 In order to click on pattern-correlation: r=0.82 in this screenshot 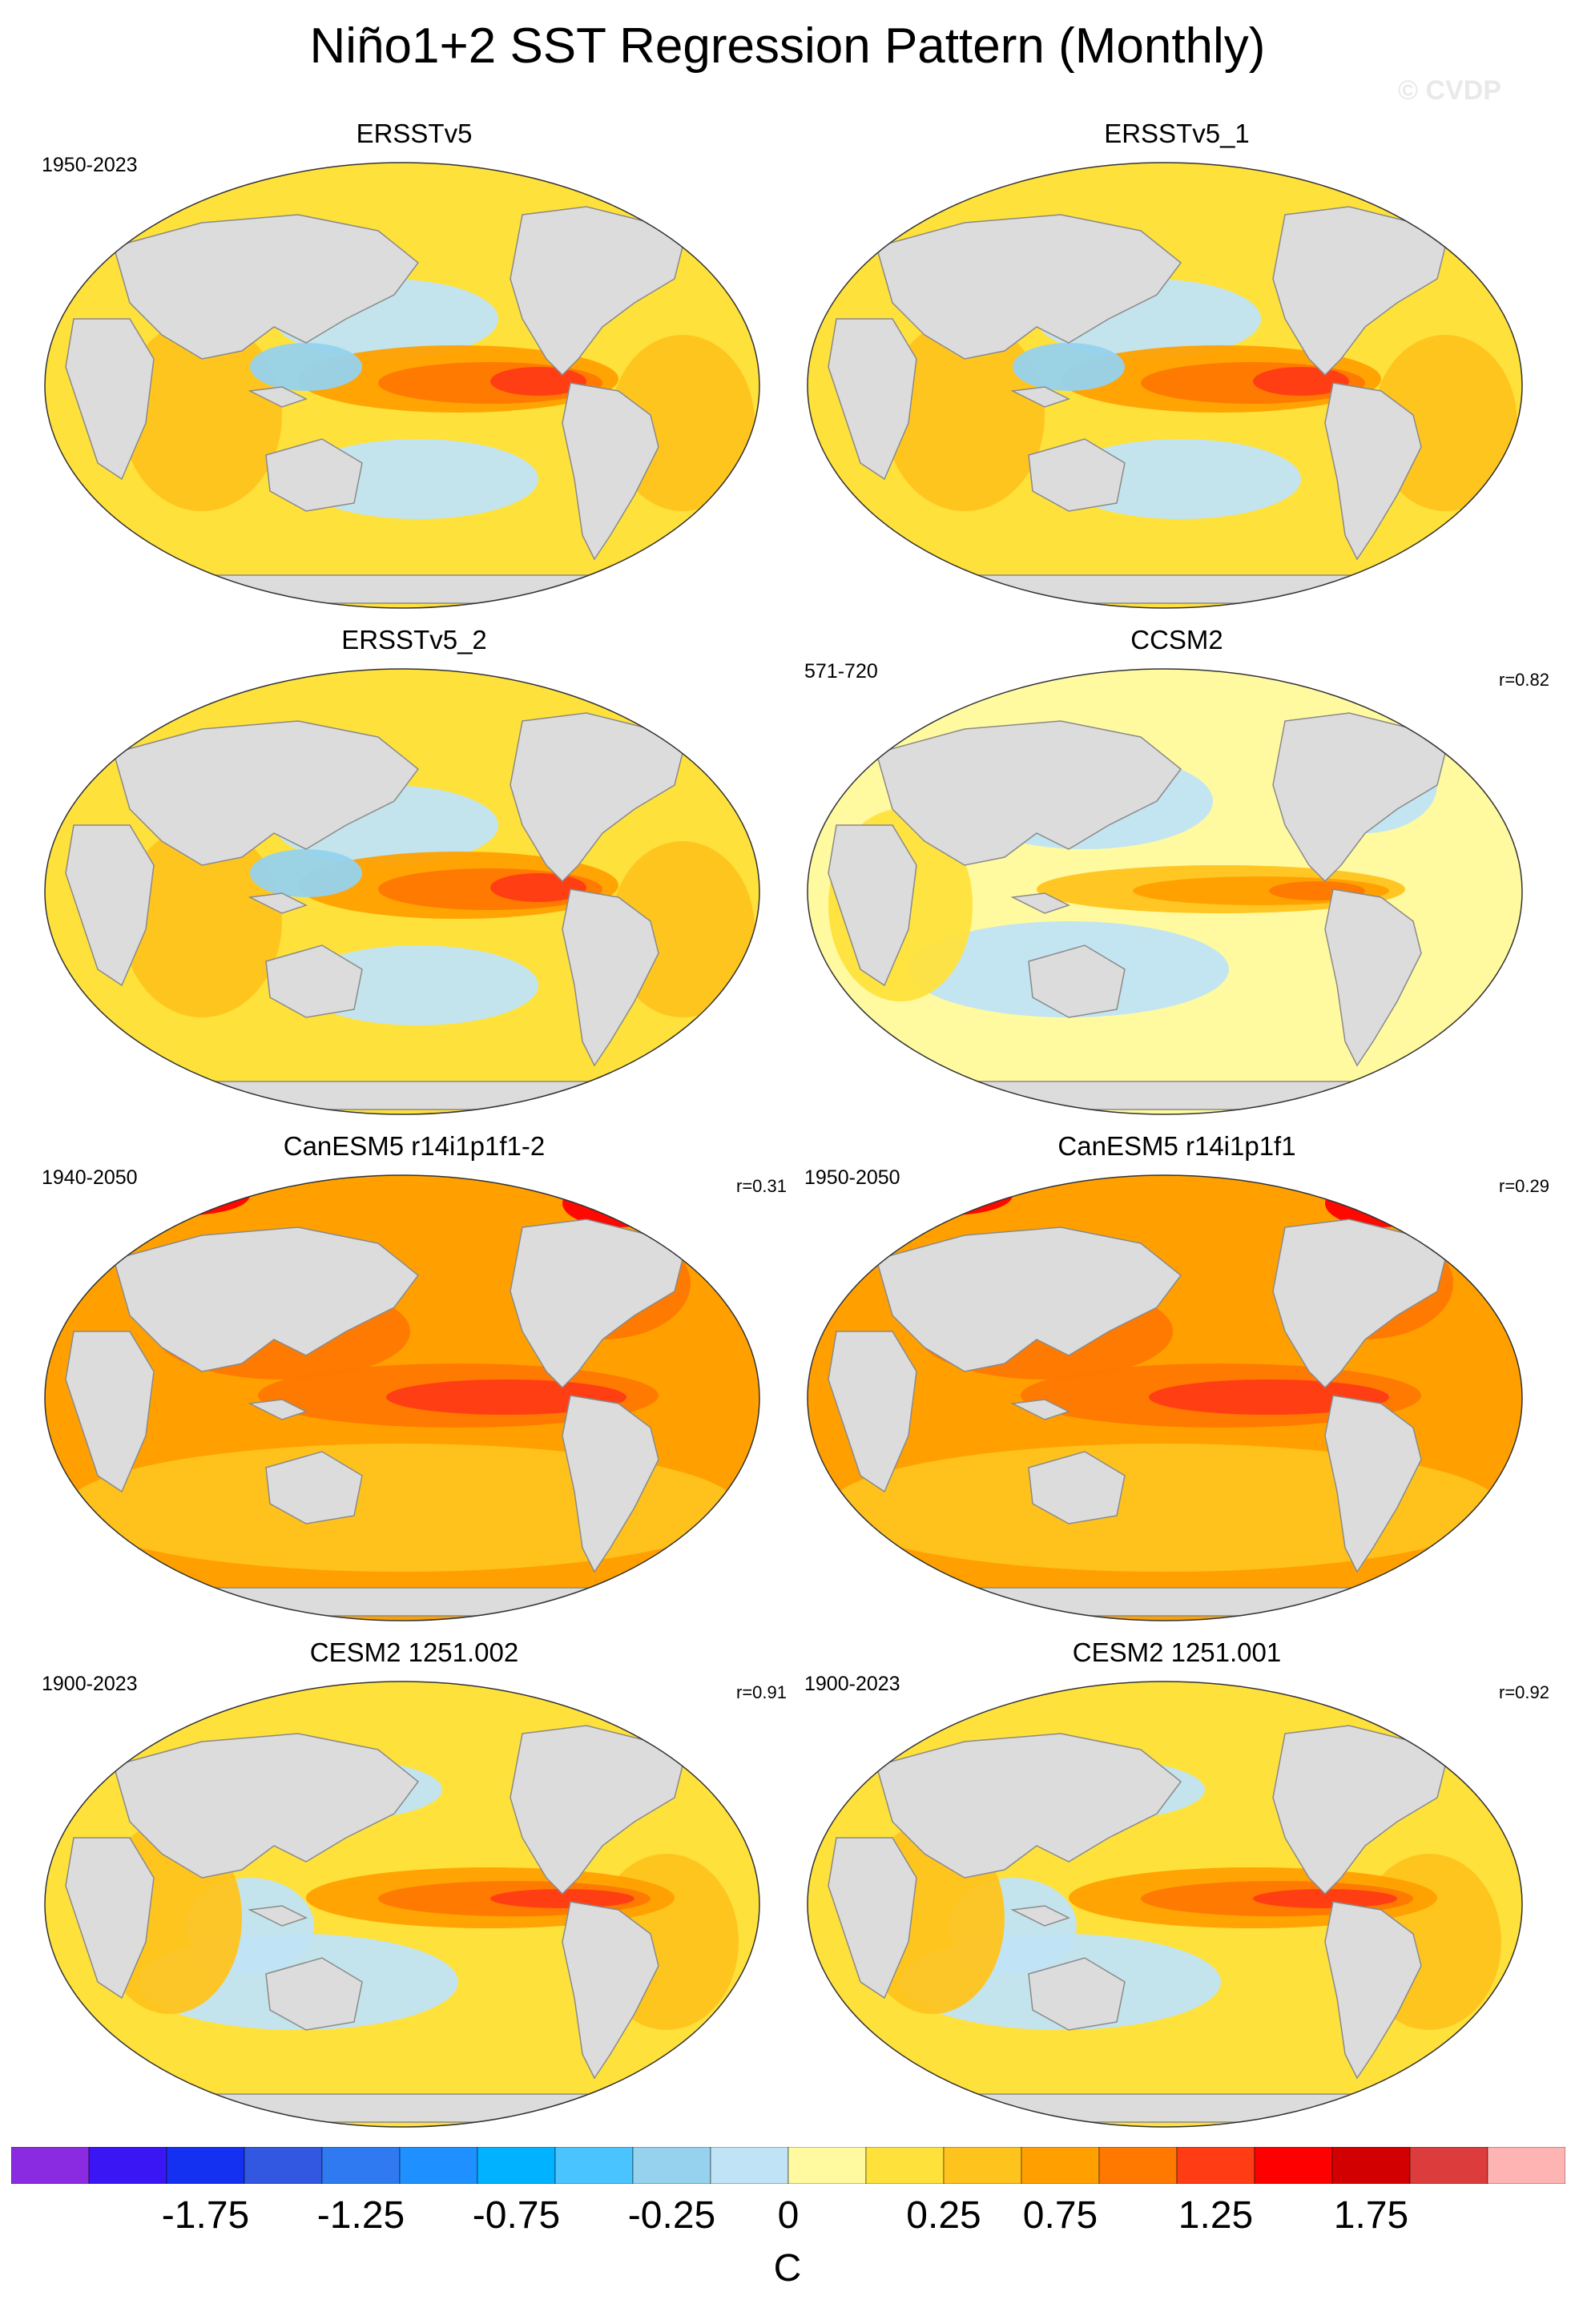, I will do `click(1524, 680)`.